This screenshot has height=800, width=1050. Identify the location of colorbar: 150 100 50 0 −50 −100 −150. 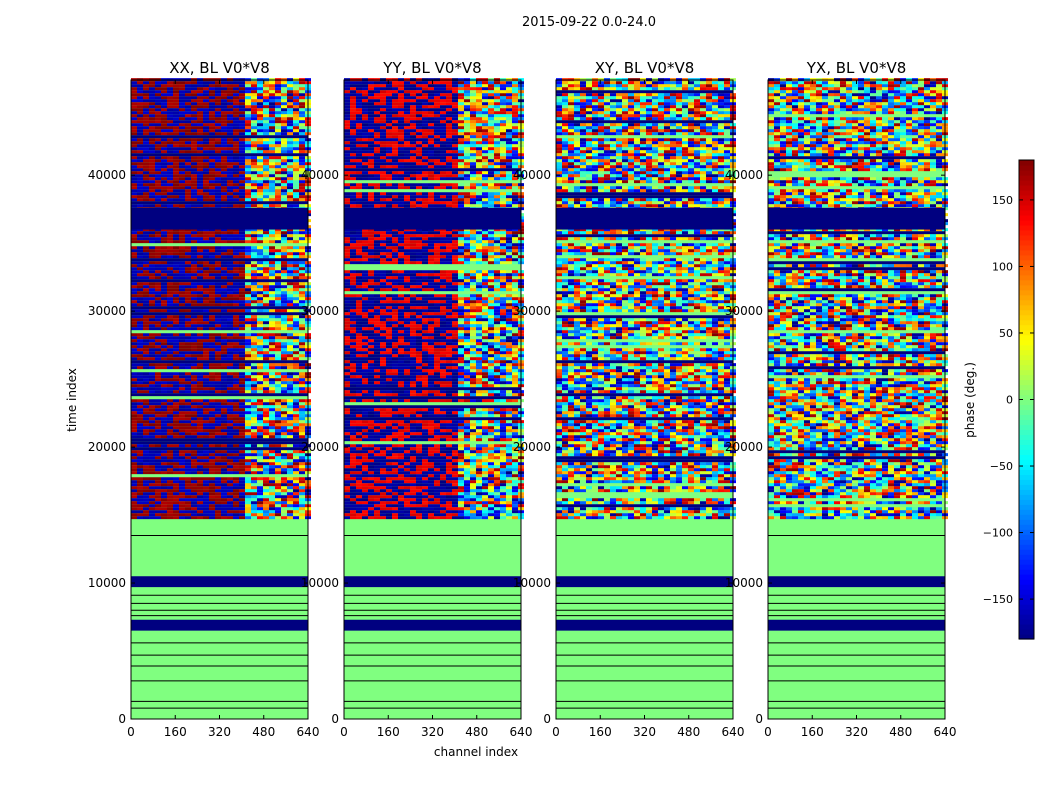
(1009, 399).